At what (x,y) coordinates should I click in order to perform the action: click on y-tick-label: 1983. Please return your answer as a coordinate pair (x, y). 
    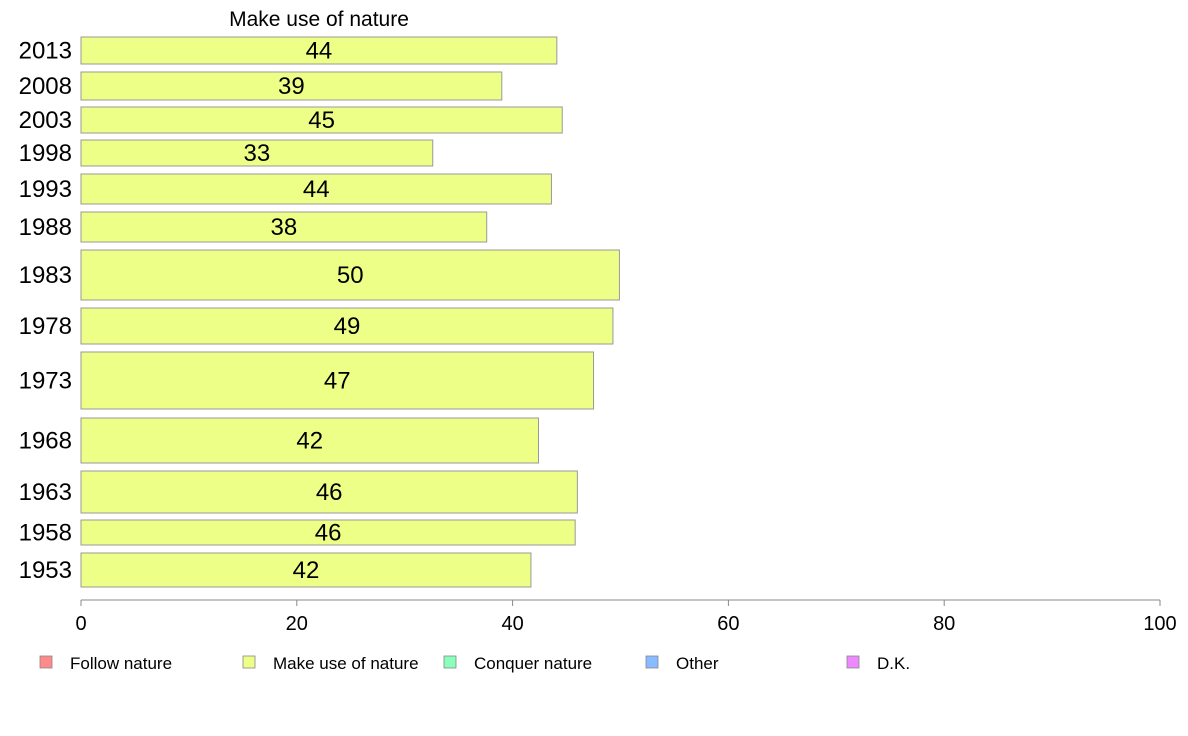
    Looking at the image, I should click on (45, 275).